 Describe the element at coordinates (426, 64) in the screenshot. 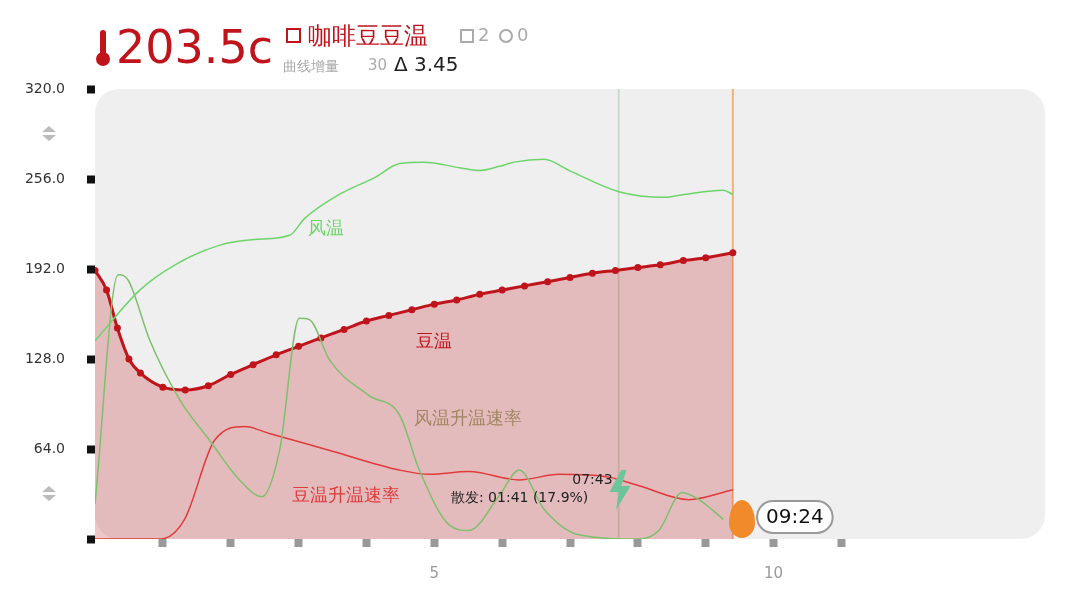

I see `text: Δ 3.45` at that location.